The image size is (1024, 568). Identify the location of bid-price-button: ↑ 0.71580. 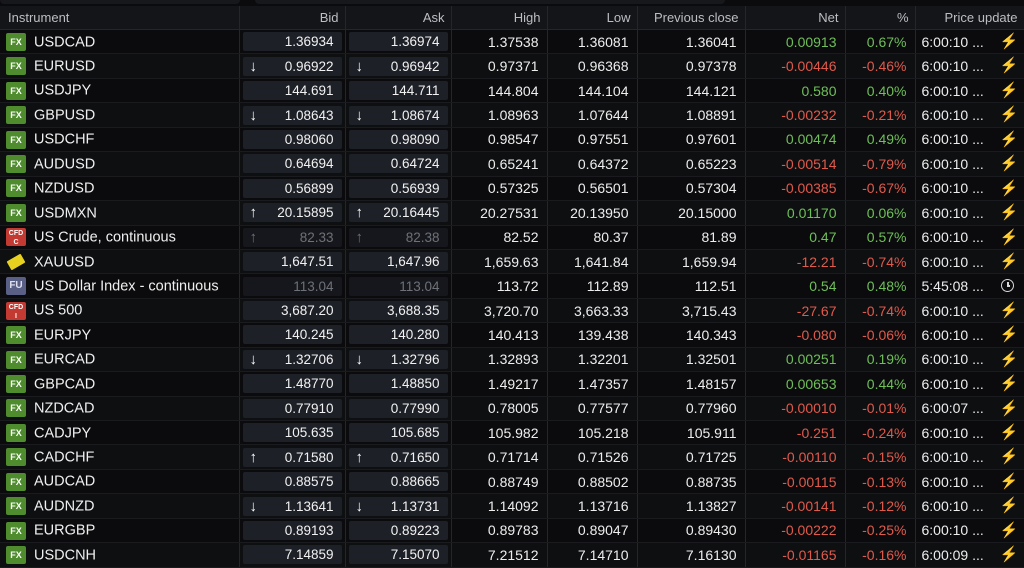
(292, 457).